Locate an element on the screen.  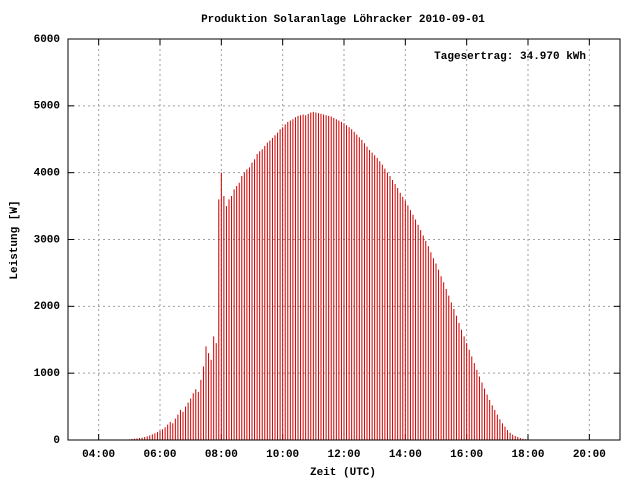
y-tick-label: 6000 is located at coordinates (47, 40).